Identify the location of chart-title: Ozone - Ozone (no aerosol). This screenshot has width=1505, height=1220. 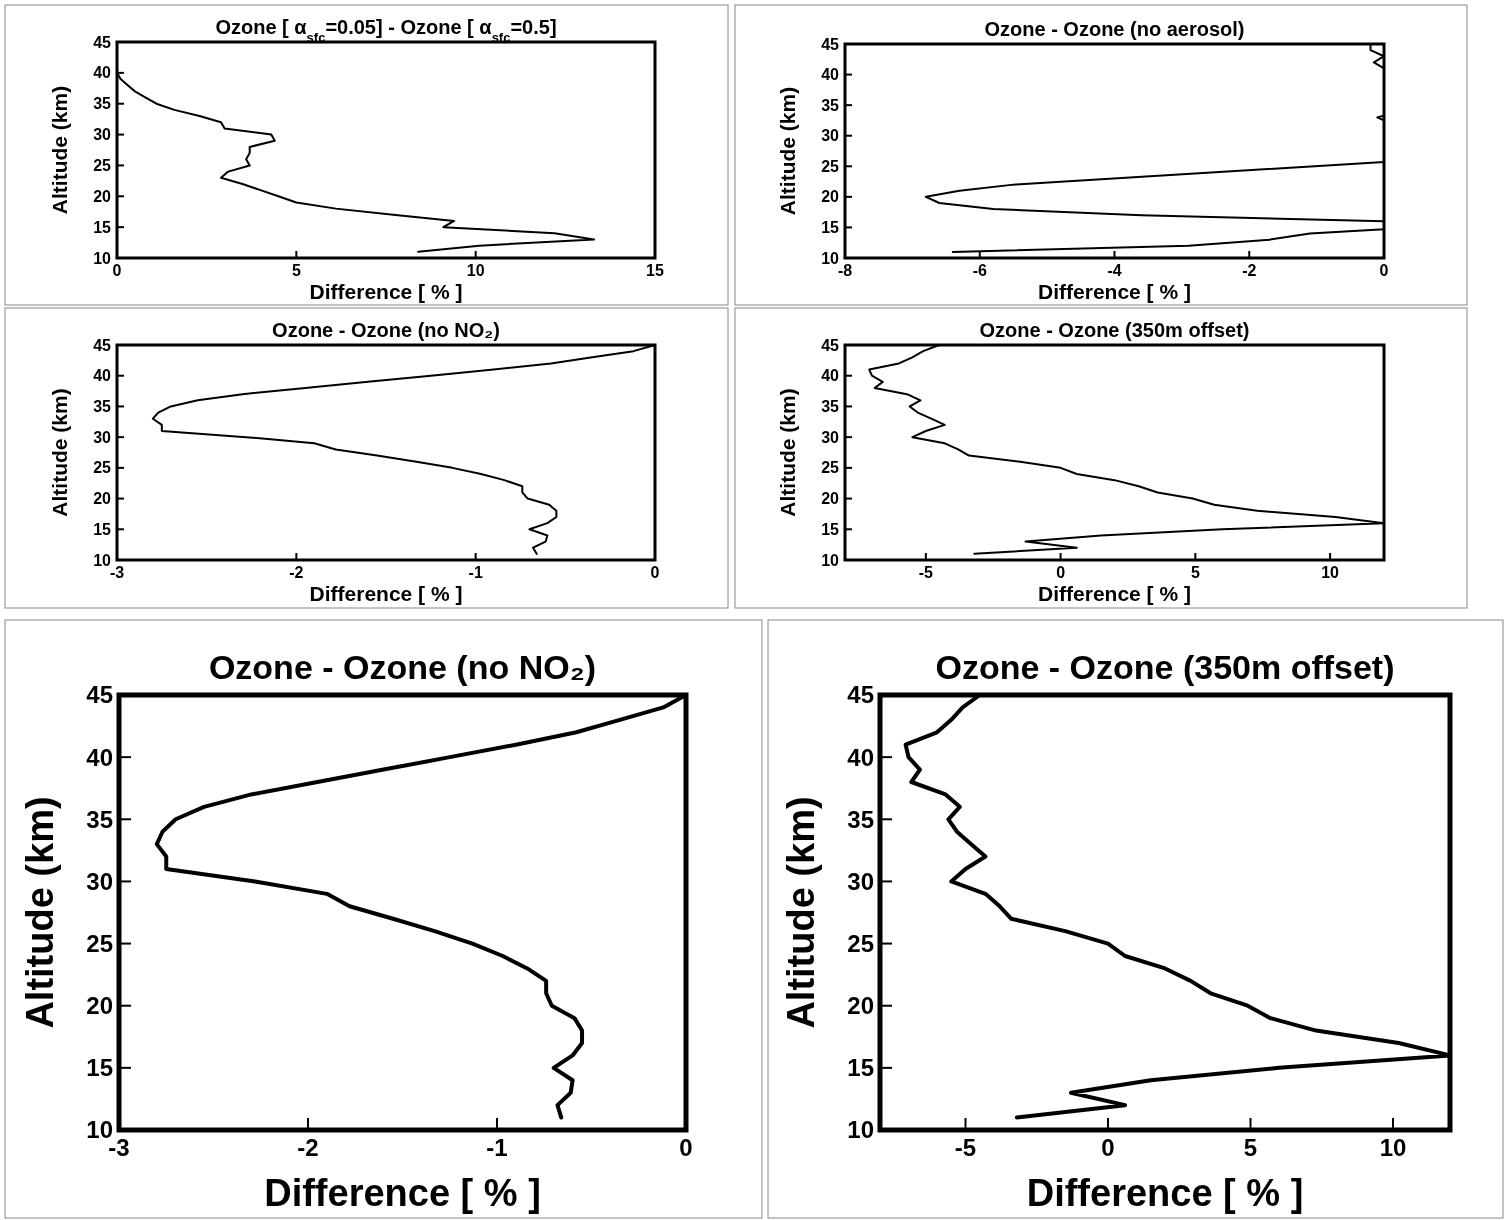
(1114, 29).